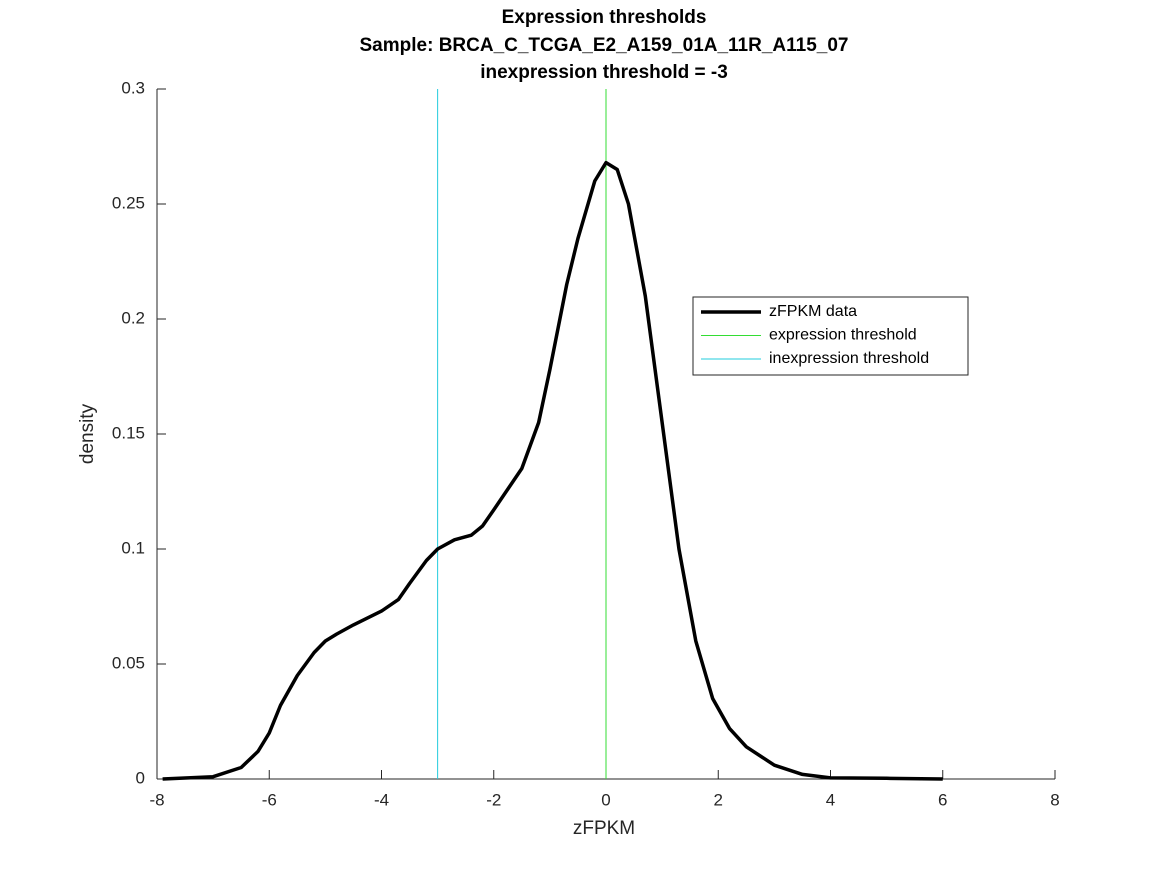 This screenshot has width=1167, height=875. What do you see at coordinates (830, 799) in the screenshot?
I see `x-tick-label: 4` at bounding box center [830, 799].